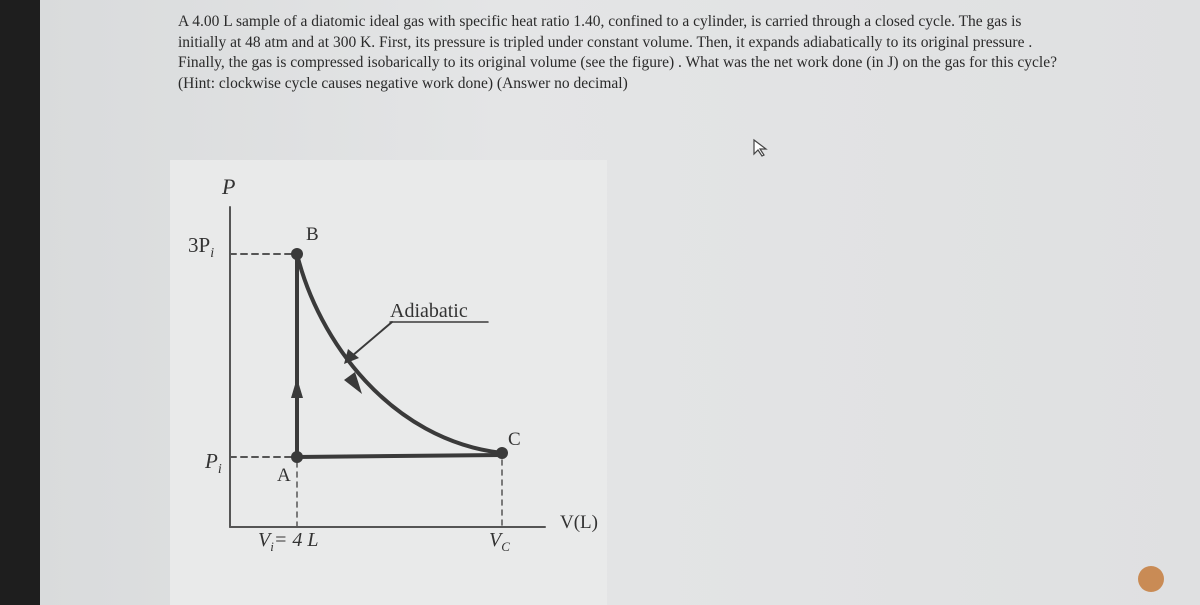 The width and height of the screenshot is (1200, 605). Describe the element at coordinates (760, 147) in the screenshot. I see `cursor` at that location.